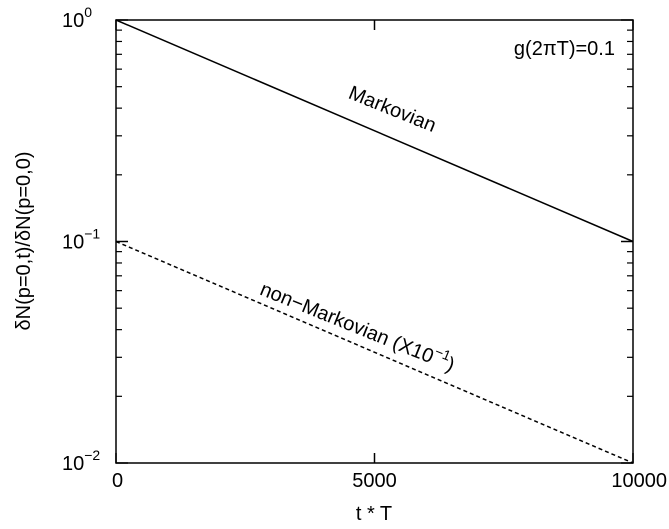  Describe the element at coordinates (117, 481) in the screenshot. I see `x-tick-label: 0` at that location.